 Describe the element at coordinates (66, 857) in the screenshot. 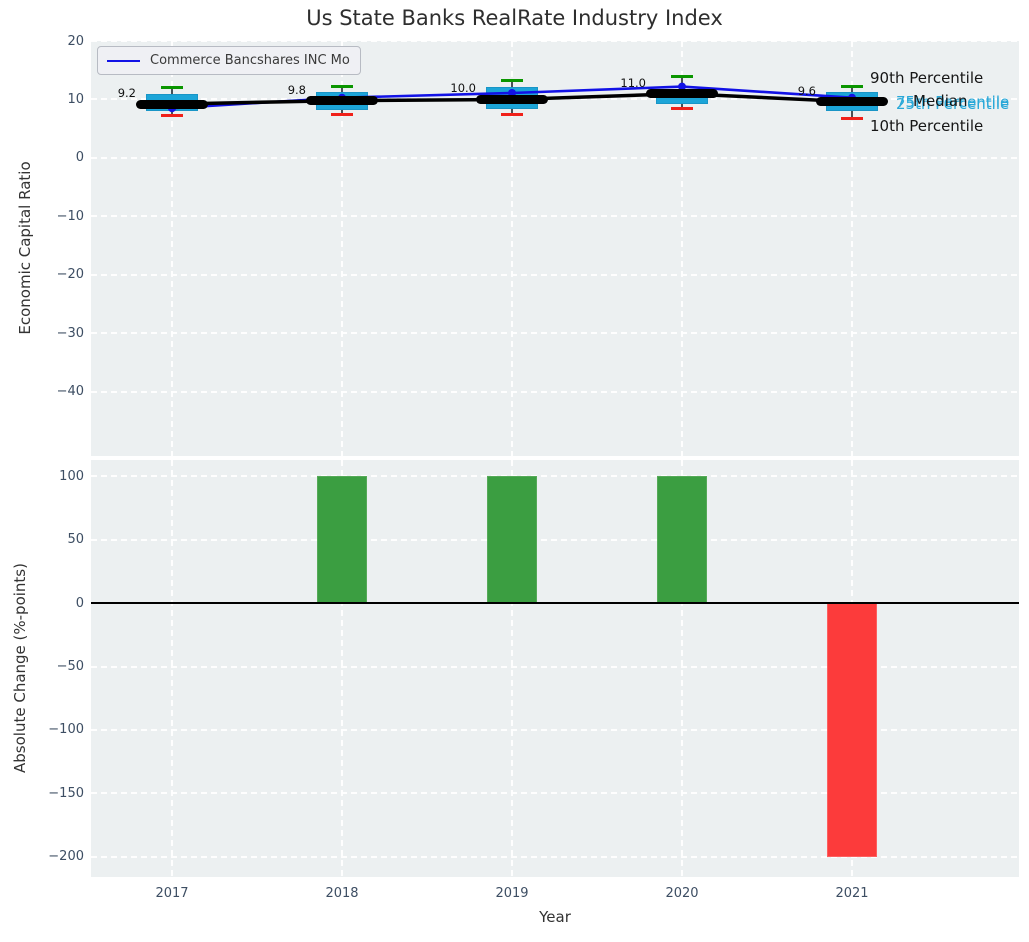

I see `y-tick-label: −200` at that location.